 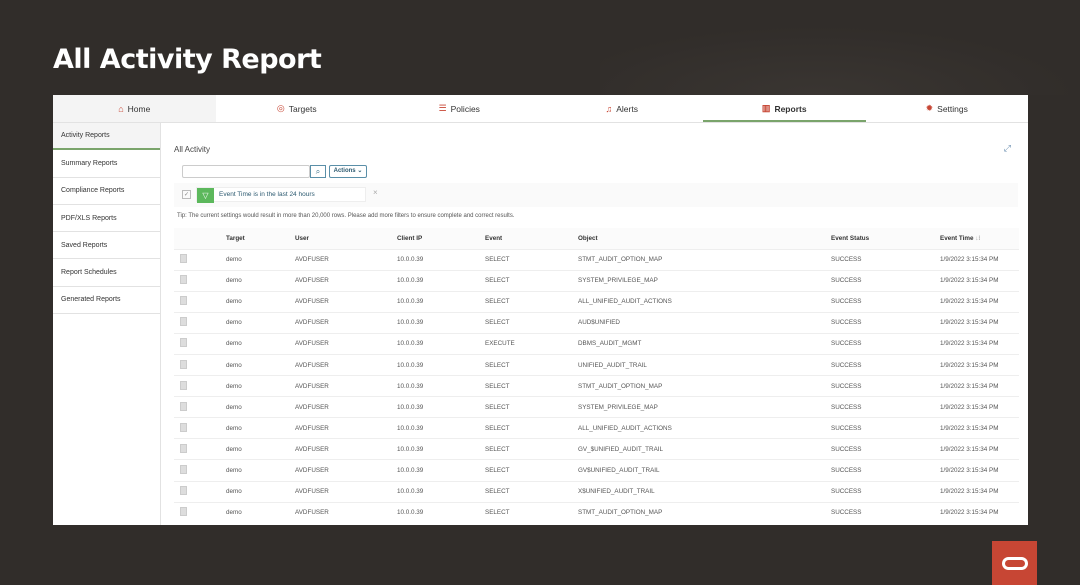 What do you see at coordinates (704, 449) in the screenshot?
I see `table-cell: GV_$UNIFIED_AUDIT_TRAIL` at bounding box center [704, 449].